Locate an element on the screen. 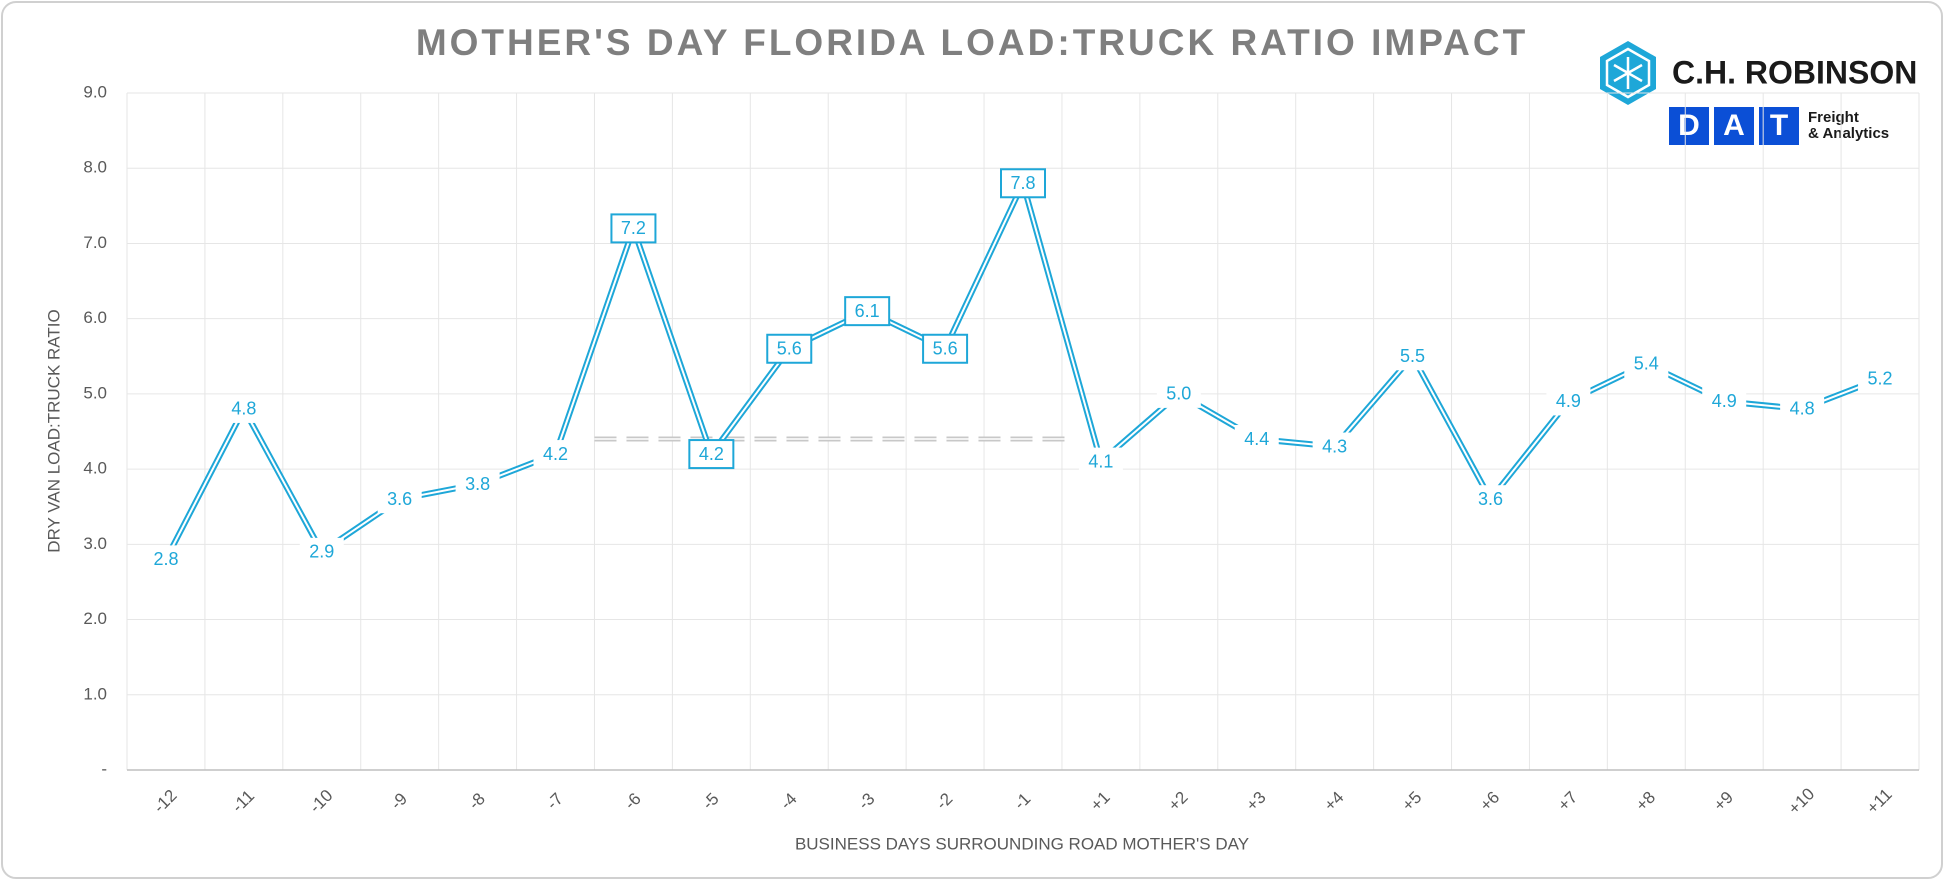 The width and height of the screenshot is (1945, 881). logo-tagline: & Analytics is located at coordinates (1848, 133).